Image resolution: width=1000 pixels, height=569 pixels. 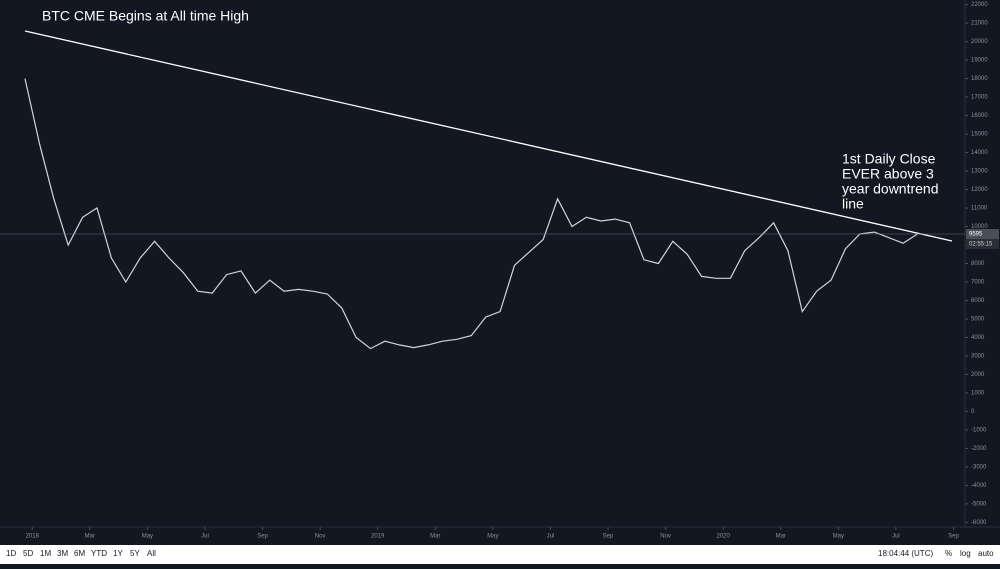 I want to click on range-button: 5D, so click(x=28, y=553).